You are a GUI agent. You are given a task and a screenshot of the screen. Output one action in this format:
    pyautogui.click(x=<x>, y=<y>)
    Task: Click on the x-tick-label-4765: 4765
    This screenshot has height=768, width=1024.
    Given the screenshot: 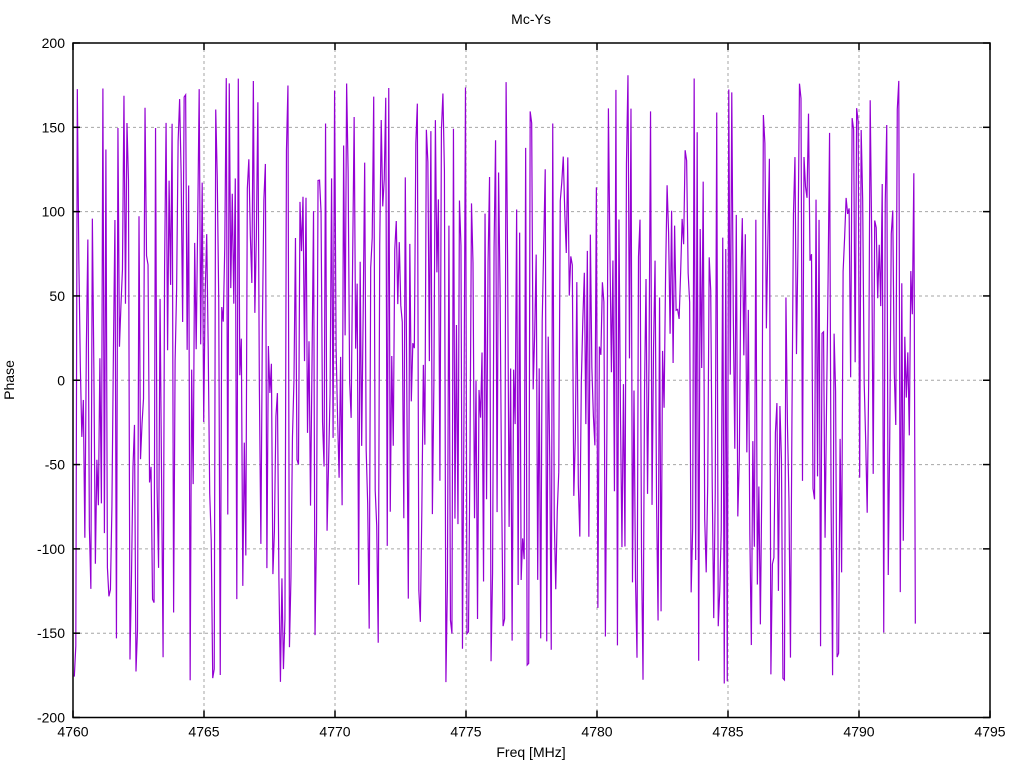 What is the action you would take?
    pyautogui.click(x=203, y=732)
    